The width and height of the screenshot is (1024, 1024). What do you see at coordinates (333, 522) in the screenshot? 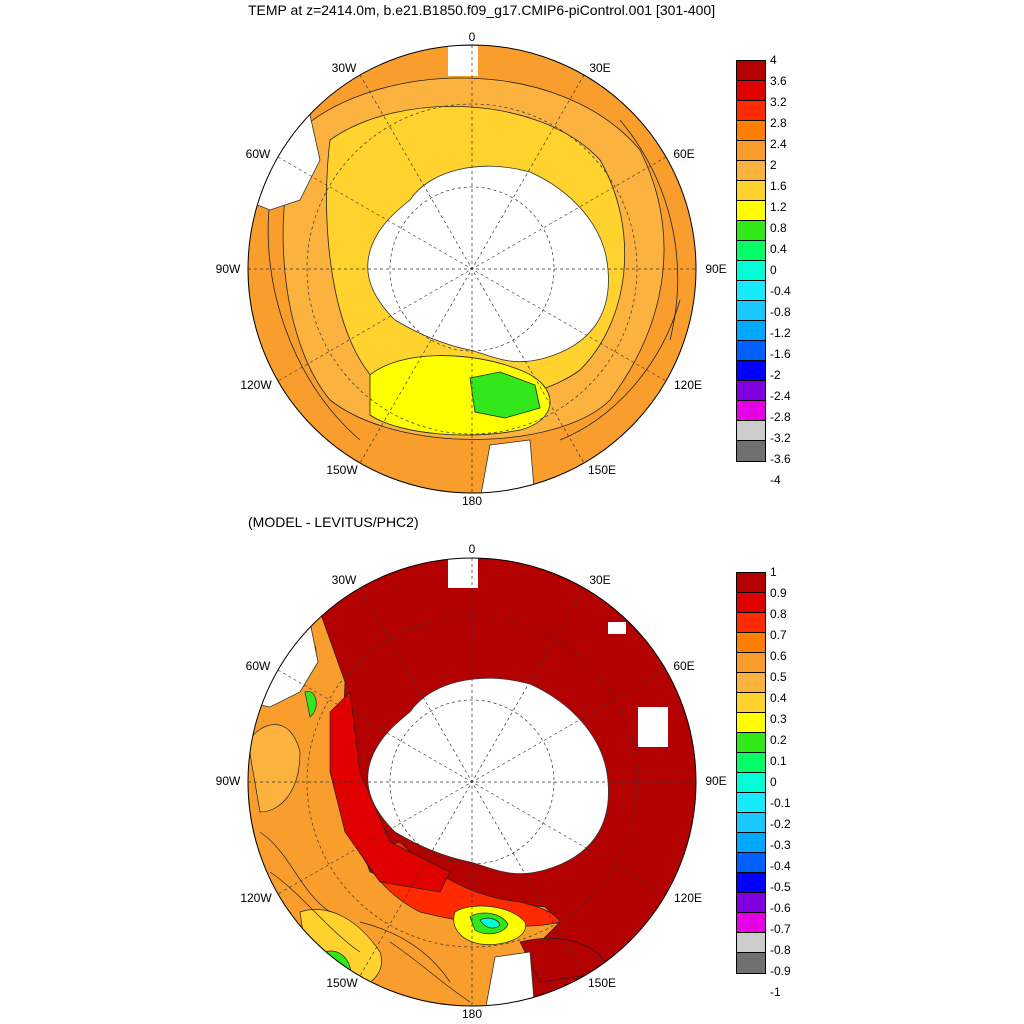
I see `plot-subtitle: (MODEL - LEVITUS/PHC2)` at bounding box center [333, 522].